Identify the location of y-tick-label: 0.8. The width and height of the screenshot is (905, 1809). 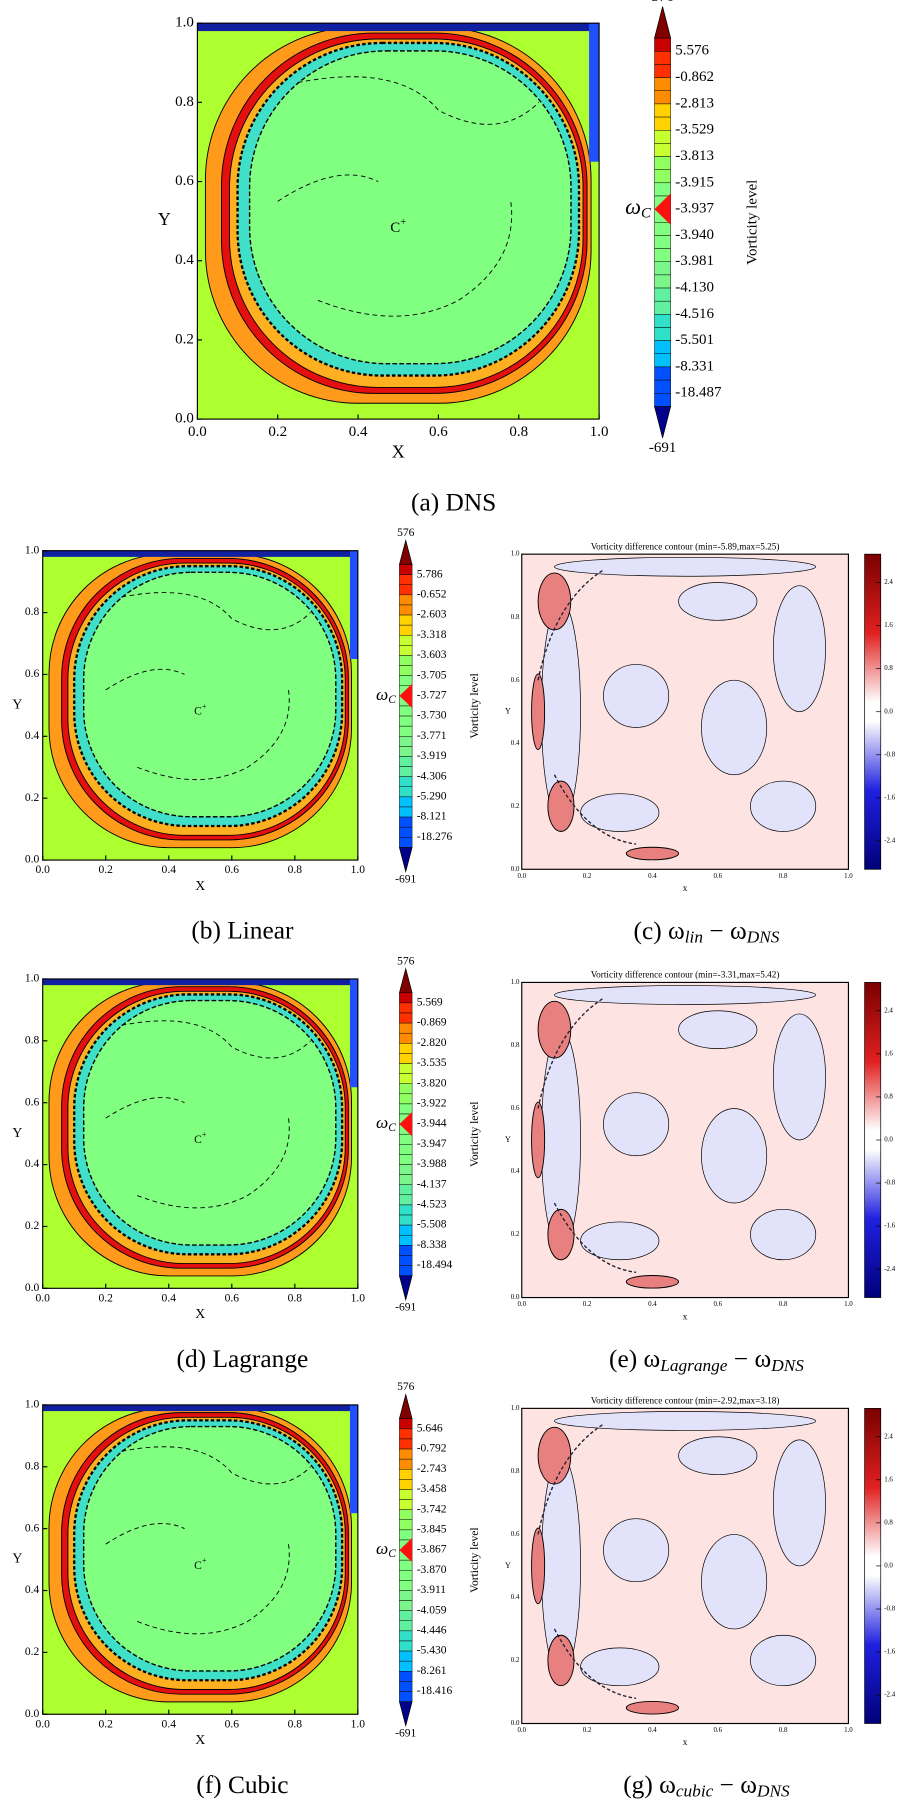
(515, 617).